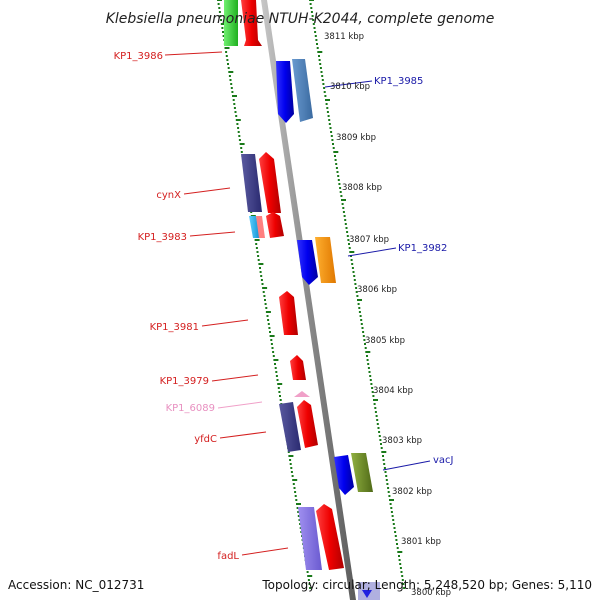 The width and height of the screenshot is (600, 600). I want to click on gene-fadl, so click(330, 537).